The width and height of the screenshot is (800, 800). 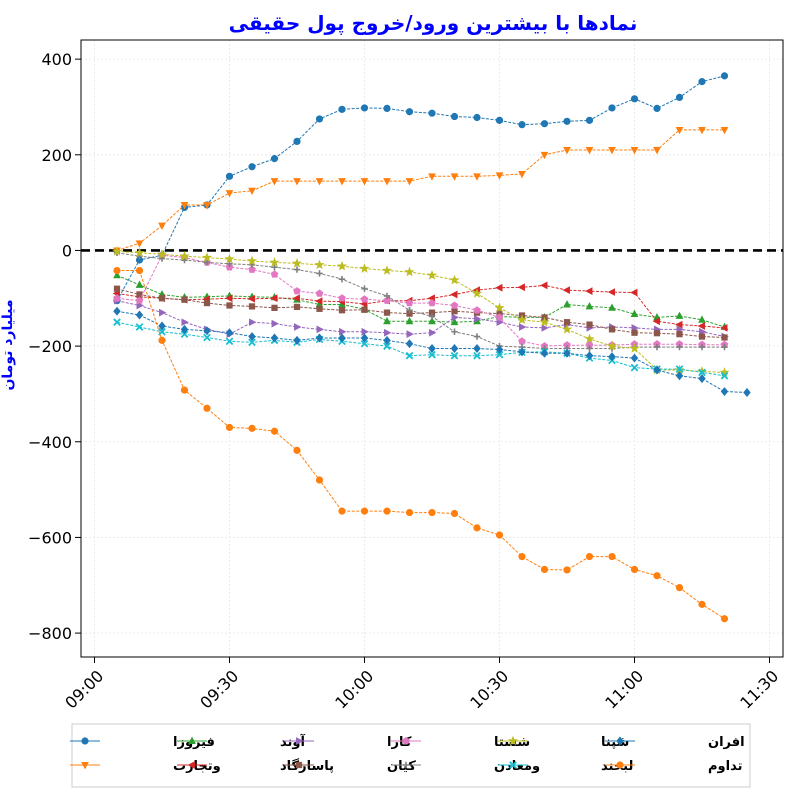 What do you see at coordinates (56, 59) in the screenshot?
I see `y-tick-label: 400` at bounding box center [56, 59].